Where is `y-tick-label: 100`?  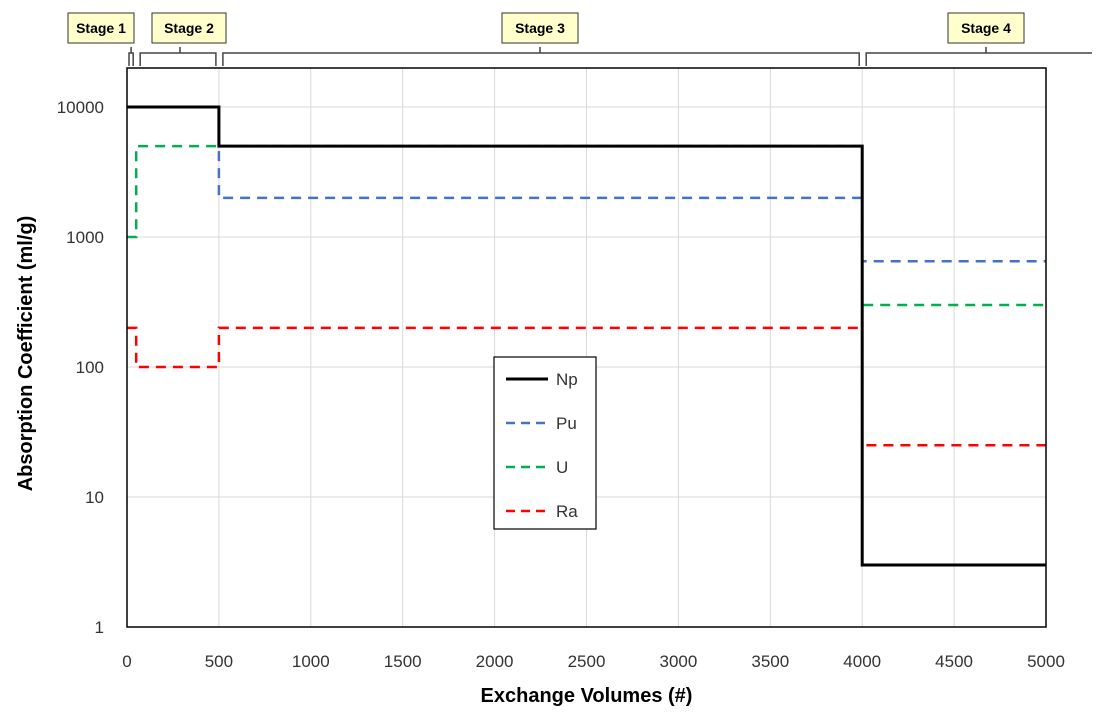 y-tick-label: 100 is located at coordinates (90, 367).